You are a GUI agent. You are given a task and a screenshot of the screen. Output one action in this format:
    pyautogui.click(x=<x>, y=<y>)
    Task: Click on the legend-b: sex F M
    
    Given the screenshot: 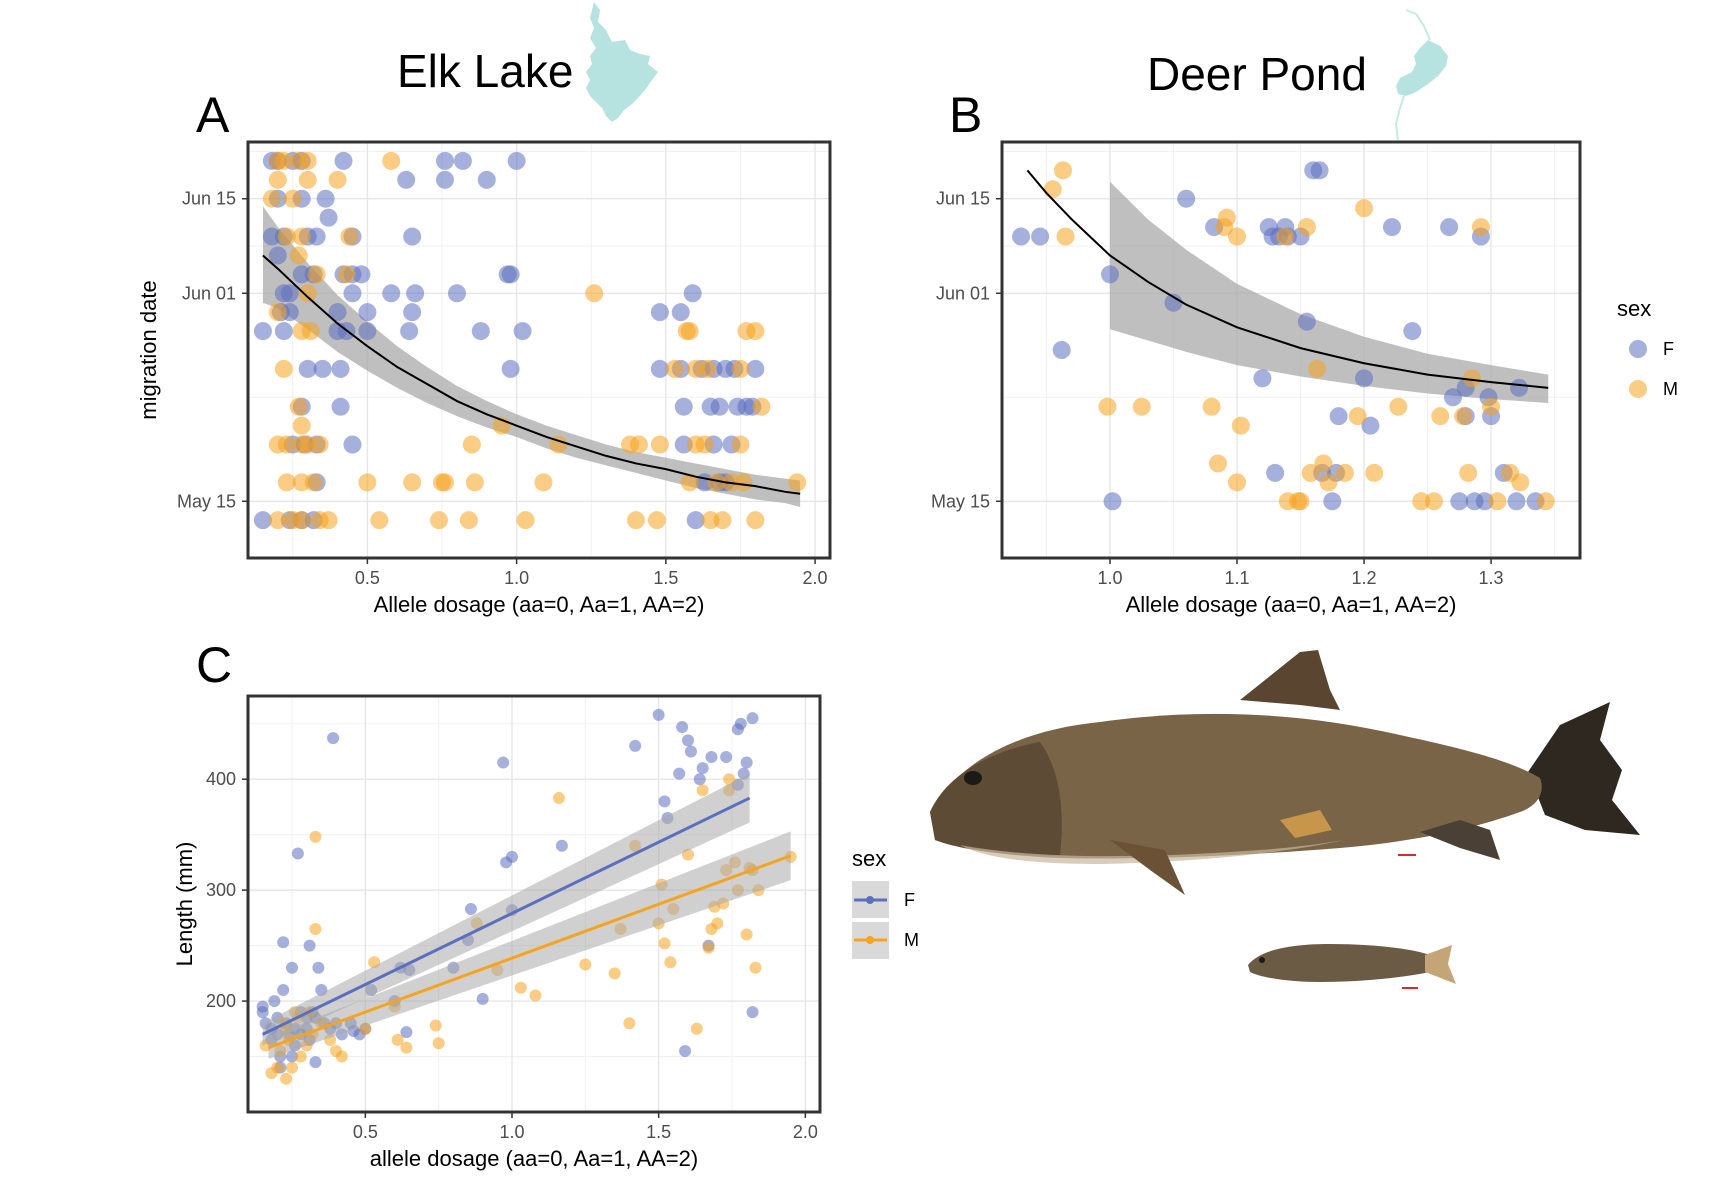 What is the action you would take?
    pyautogui.click(x=1647, y=347)
    